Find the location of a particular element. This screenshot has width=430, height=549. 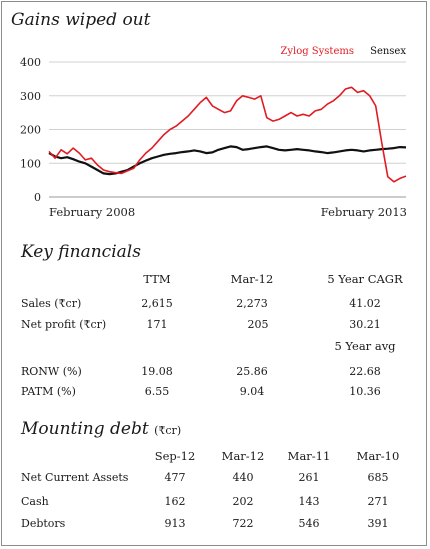

md-cell: 477 is located at coordinates (175, 477).